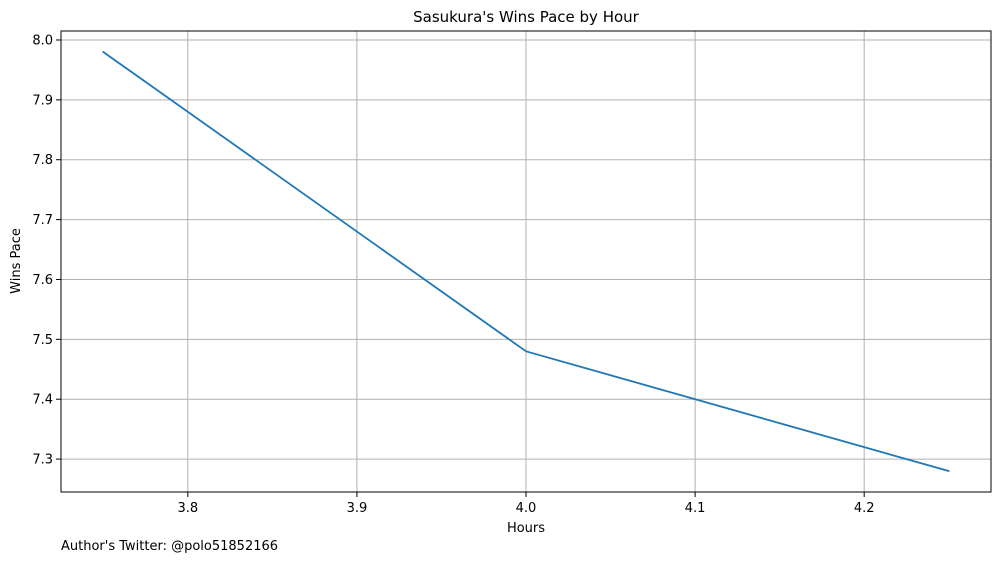 Image resolution: width=1001 pixels, height=562 pixels. I want to click on y-tick-label: 7.4, so click(42, 400).